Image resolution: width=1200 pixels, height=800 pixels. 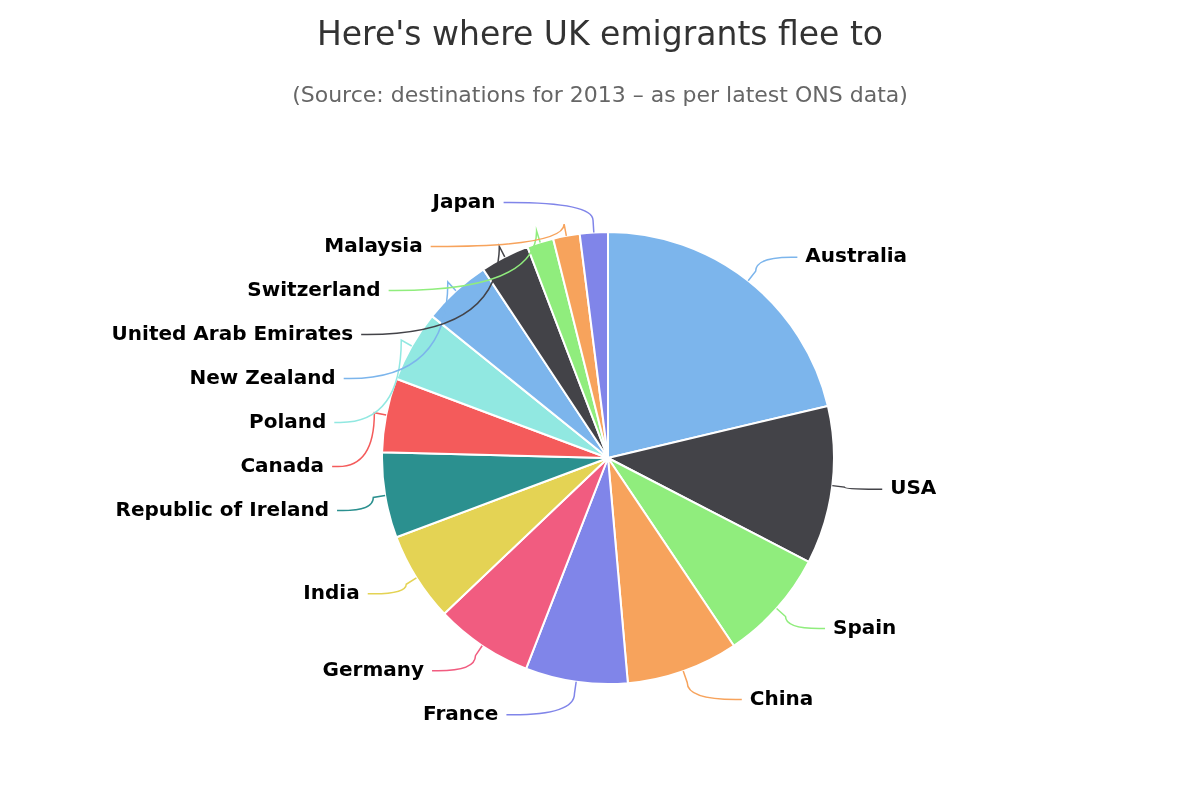 I want to click on slice-label: New Zealand, so click(x=262, y=376).